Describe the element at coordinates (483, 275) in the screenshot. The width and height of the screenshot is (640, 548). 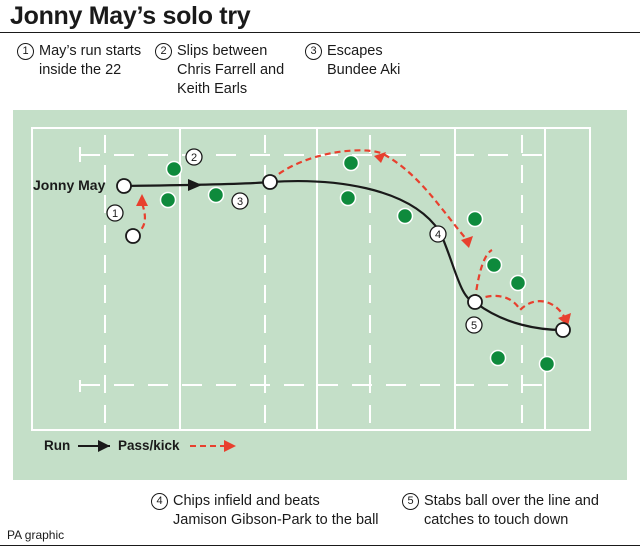
I see `kick-short-path` at that location.